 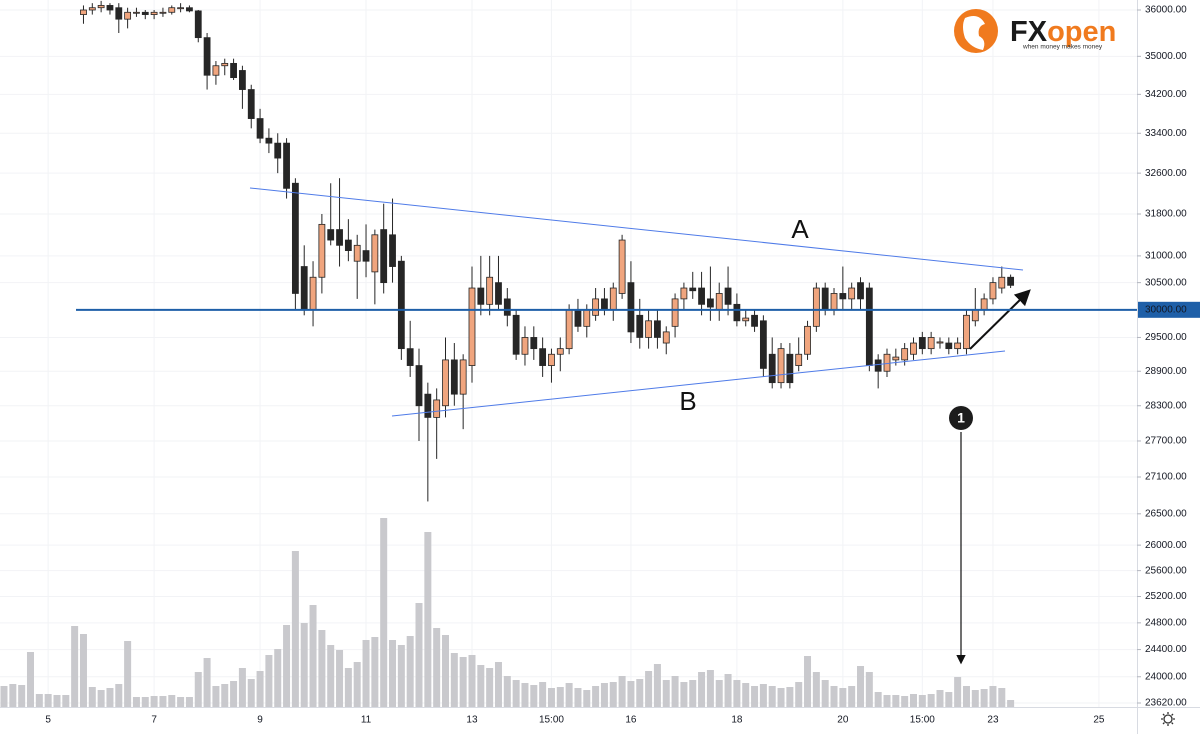 I want to click on logo-dragon, so click(x=974, y=33).